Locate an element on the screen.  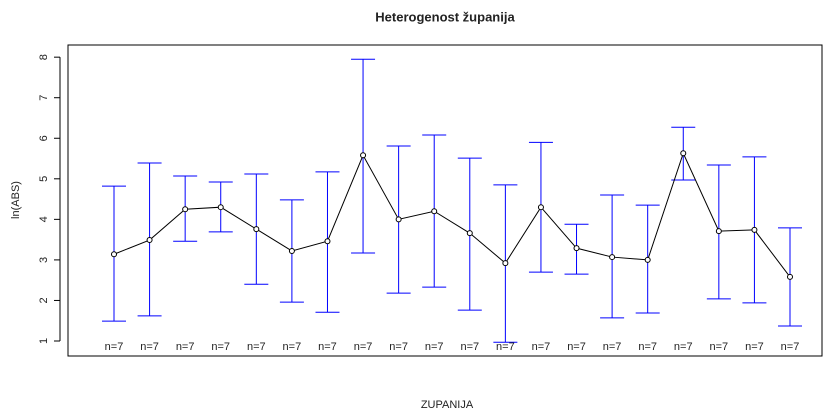
y-tick-label: 8 is located at coordinates (44, 57).